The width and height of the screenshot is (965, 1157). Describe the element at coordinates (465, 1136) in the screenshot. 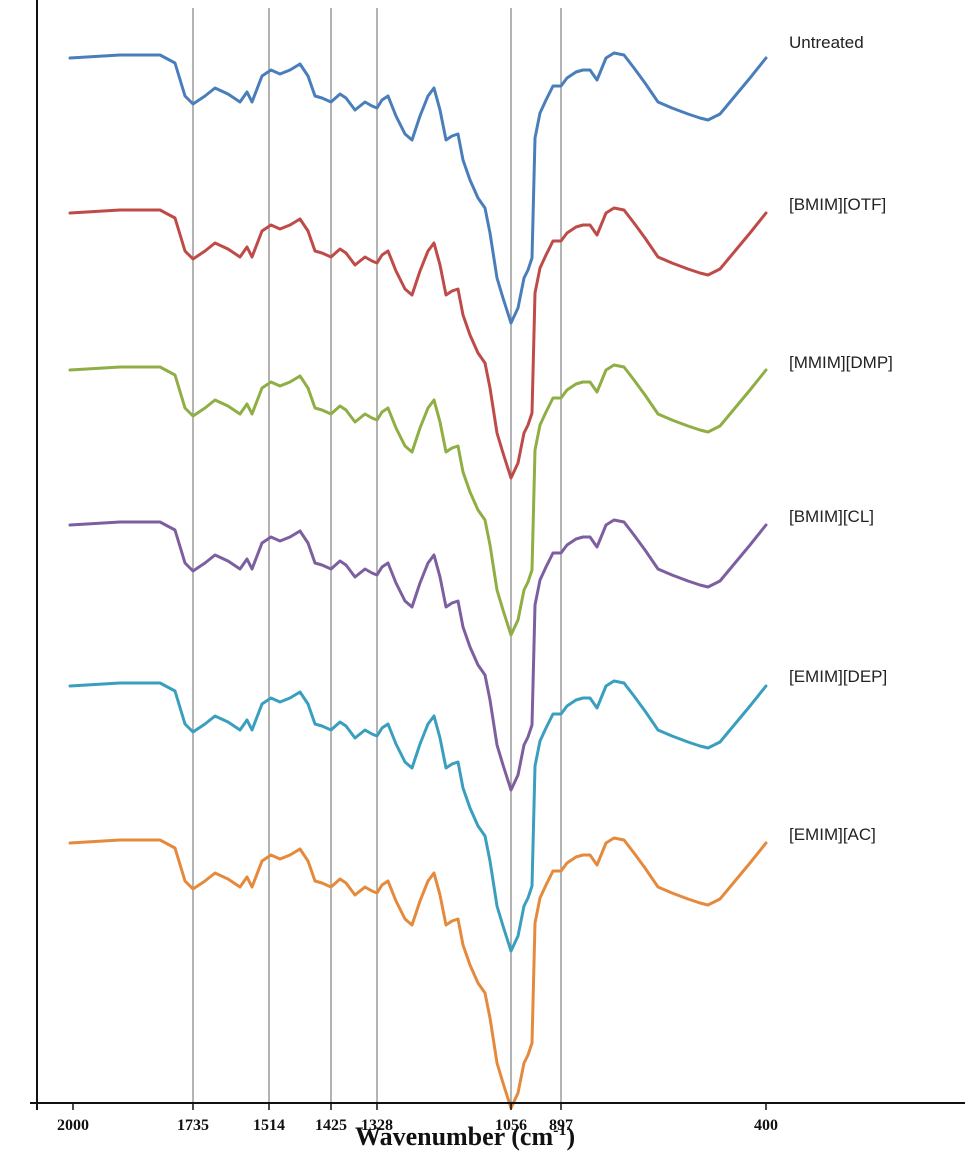

I see `x-axis-title: Wavenumber (cm-1)` at that location.